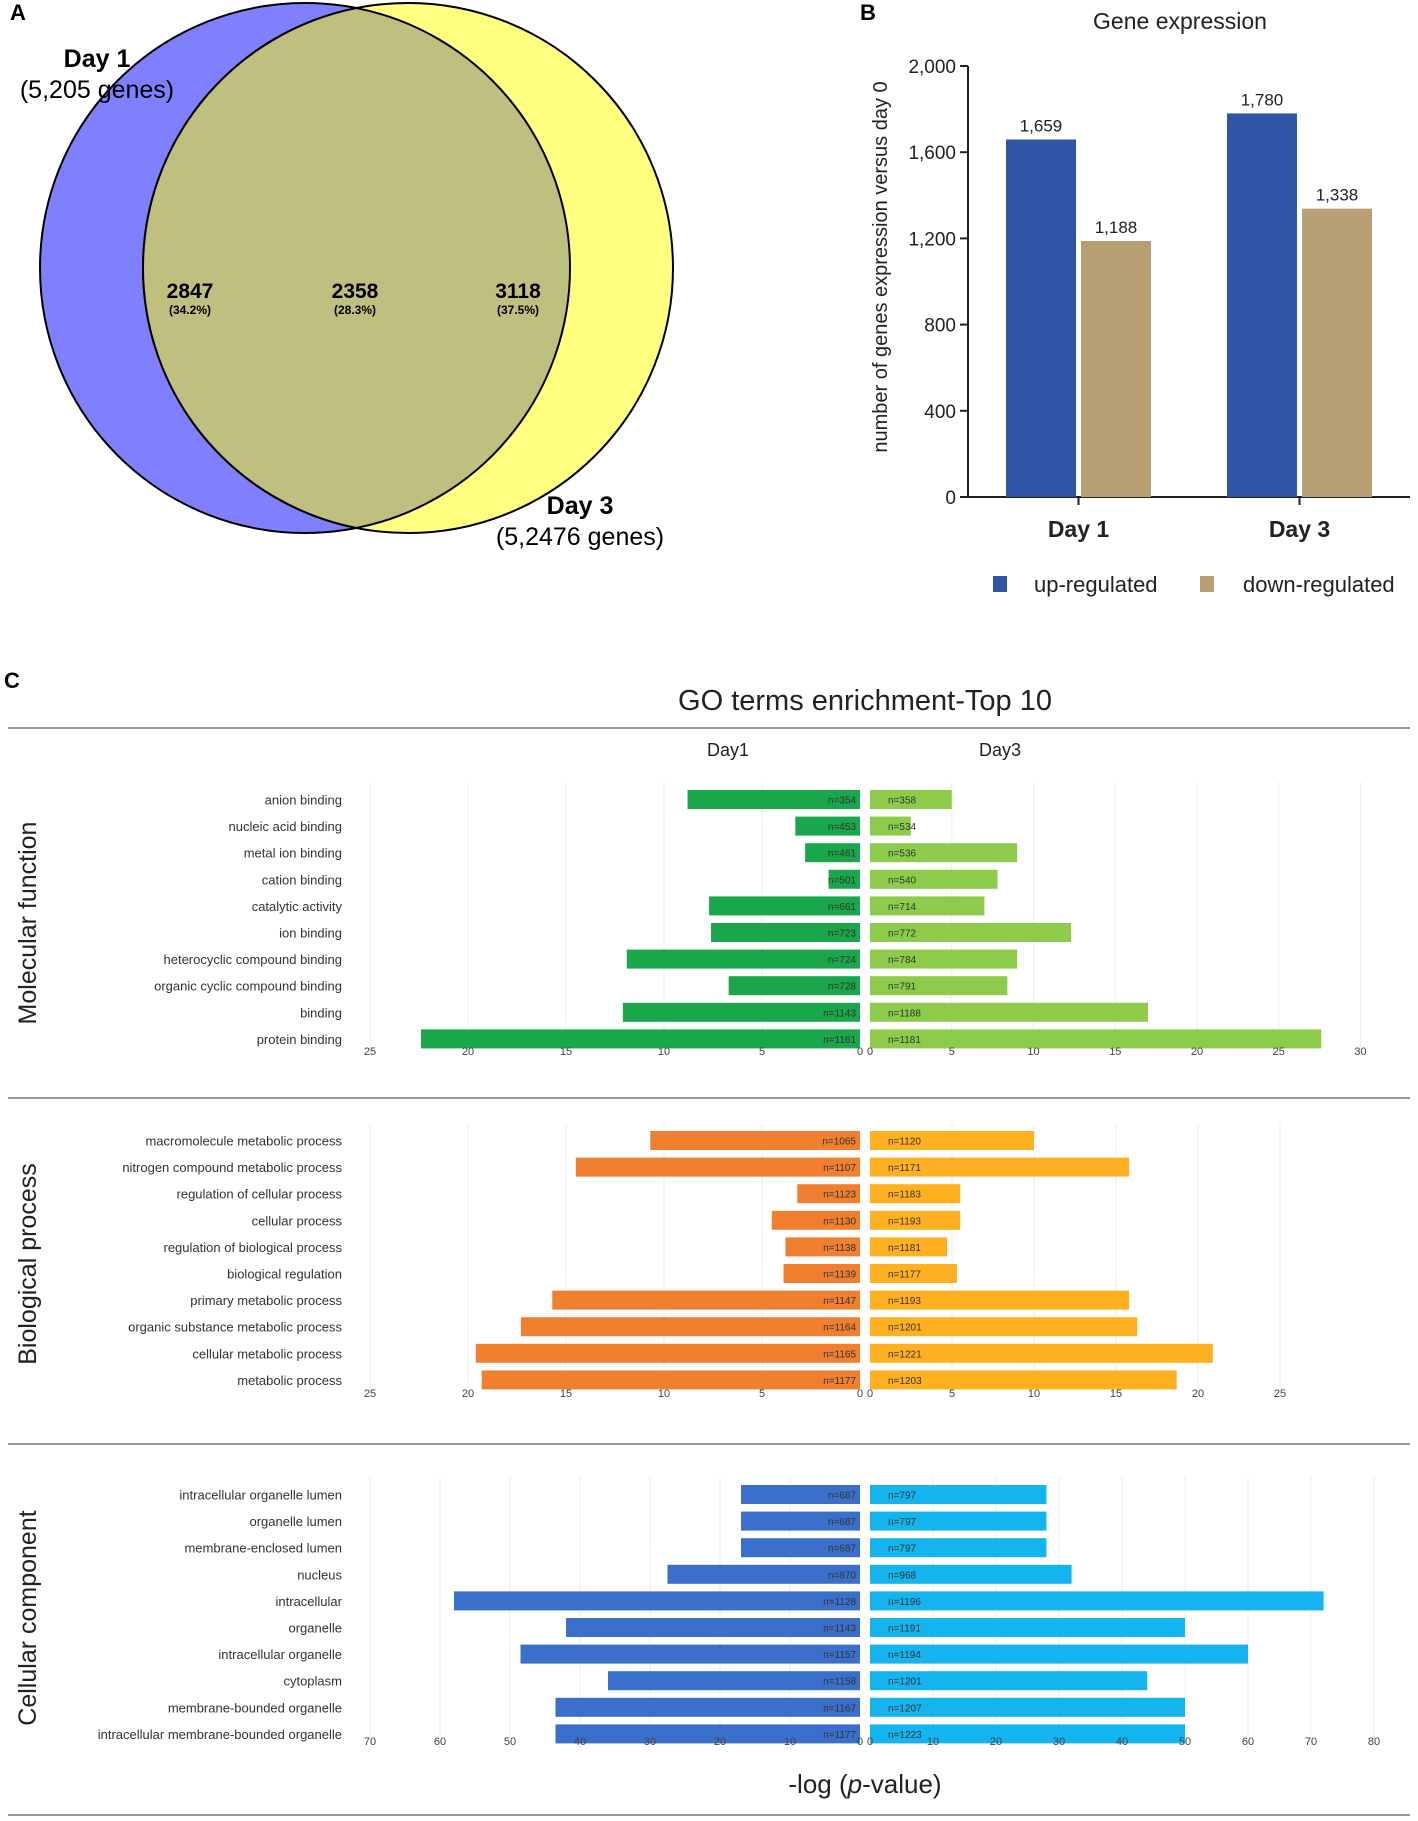 The height and width of the screenshot is (1821, 1418). Describe the element at coordinates (940, 326) in the screenshot. I see `chart-b-ytick-label: 800` at that location.